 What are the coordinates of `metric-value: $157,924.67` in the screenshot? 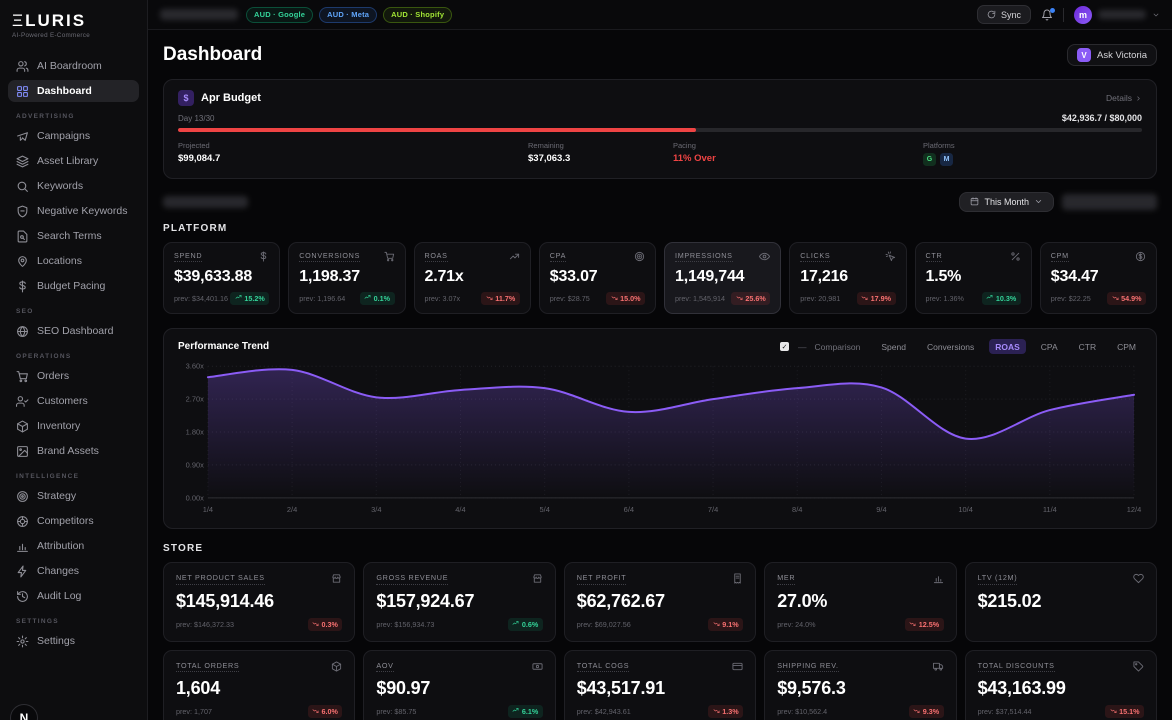 It's located at (425, 600).